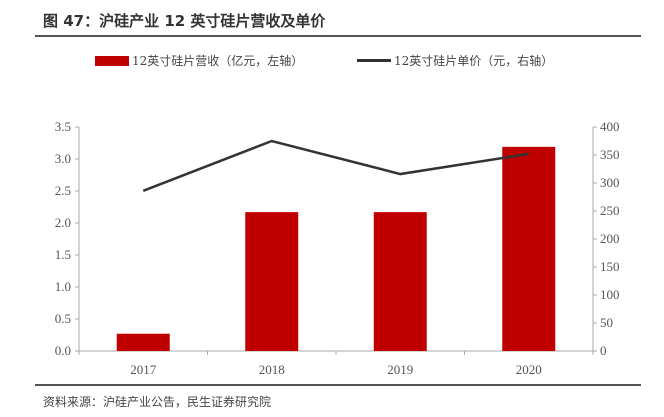 The image size is (664, 417). I want to click on right-tick-label: 0, so click(603, 350).